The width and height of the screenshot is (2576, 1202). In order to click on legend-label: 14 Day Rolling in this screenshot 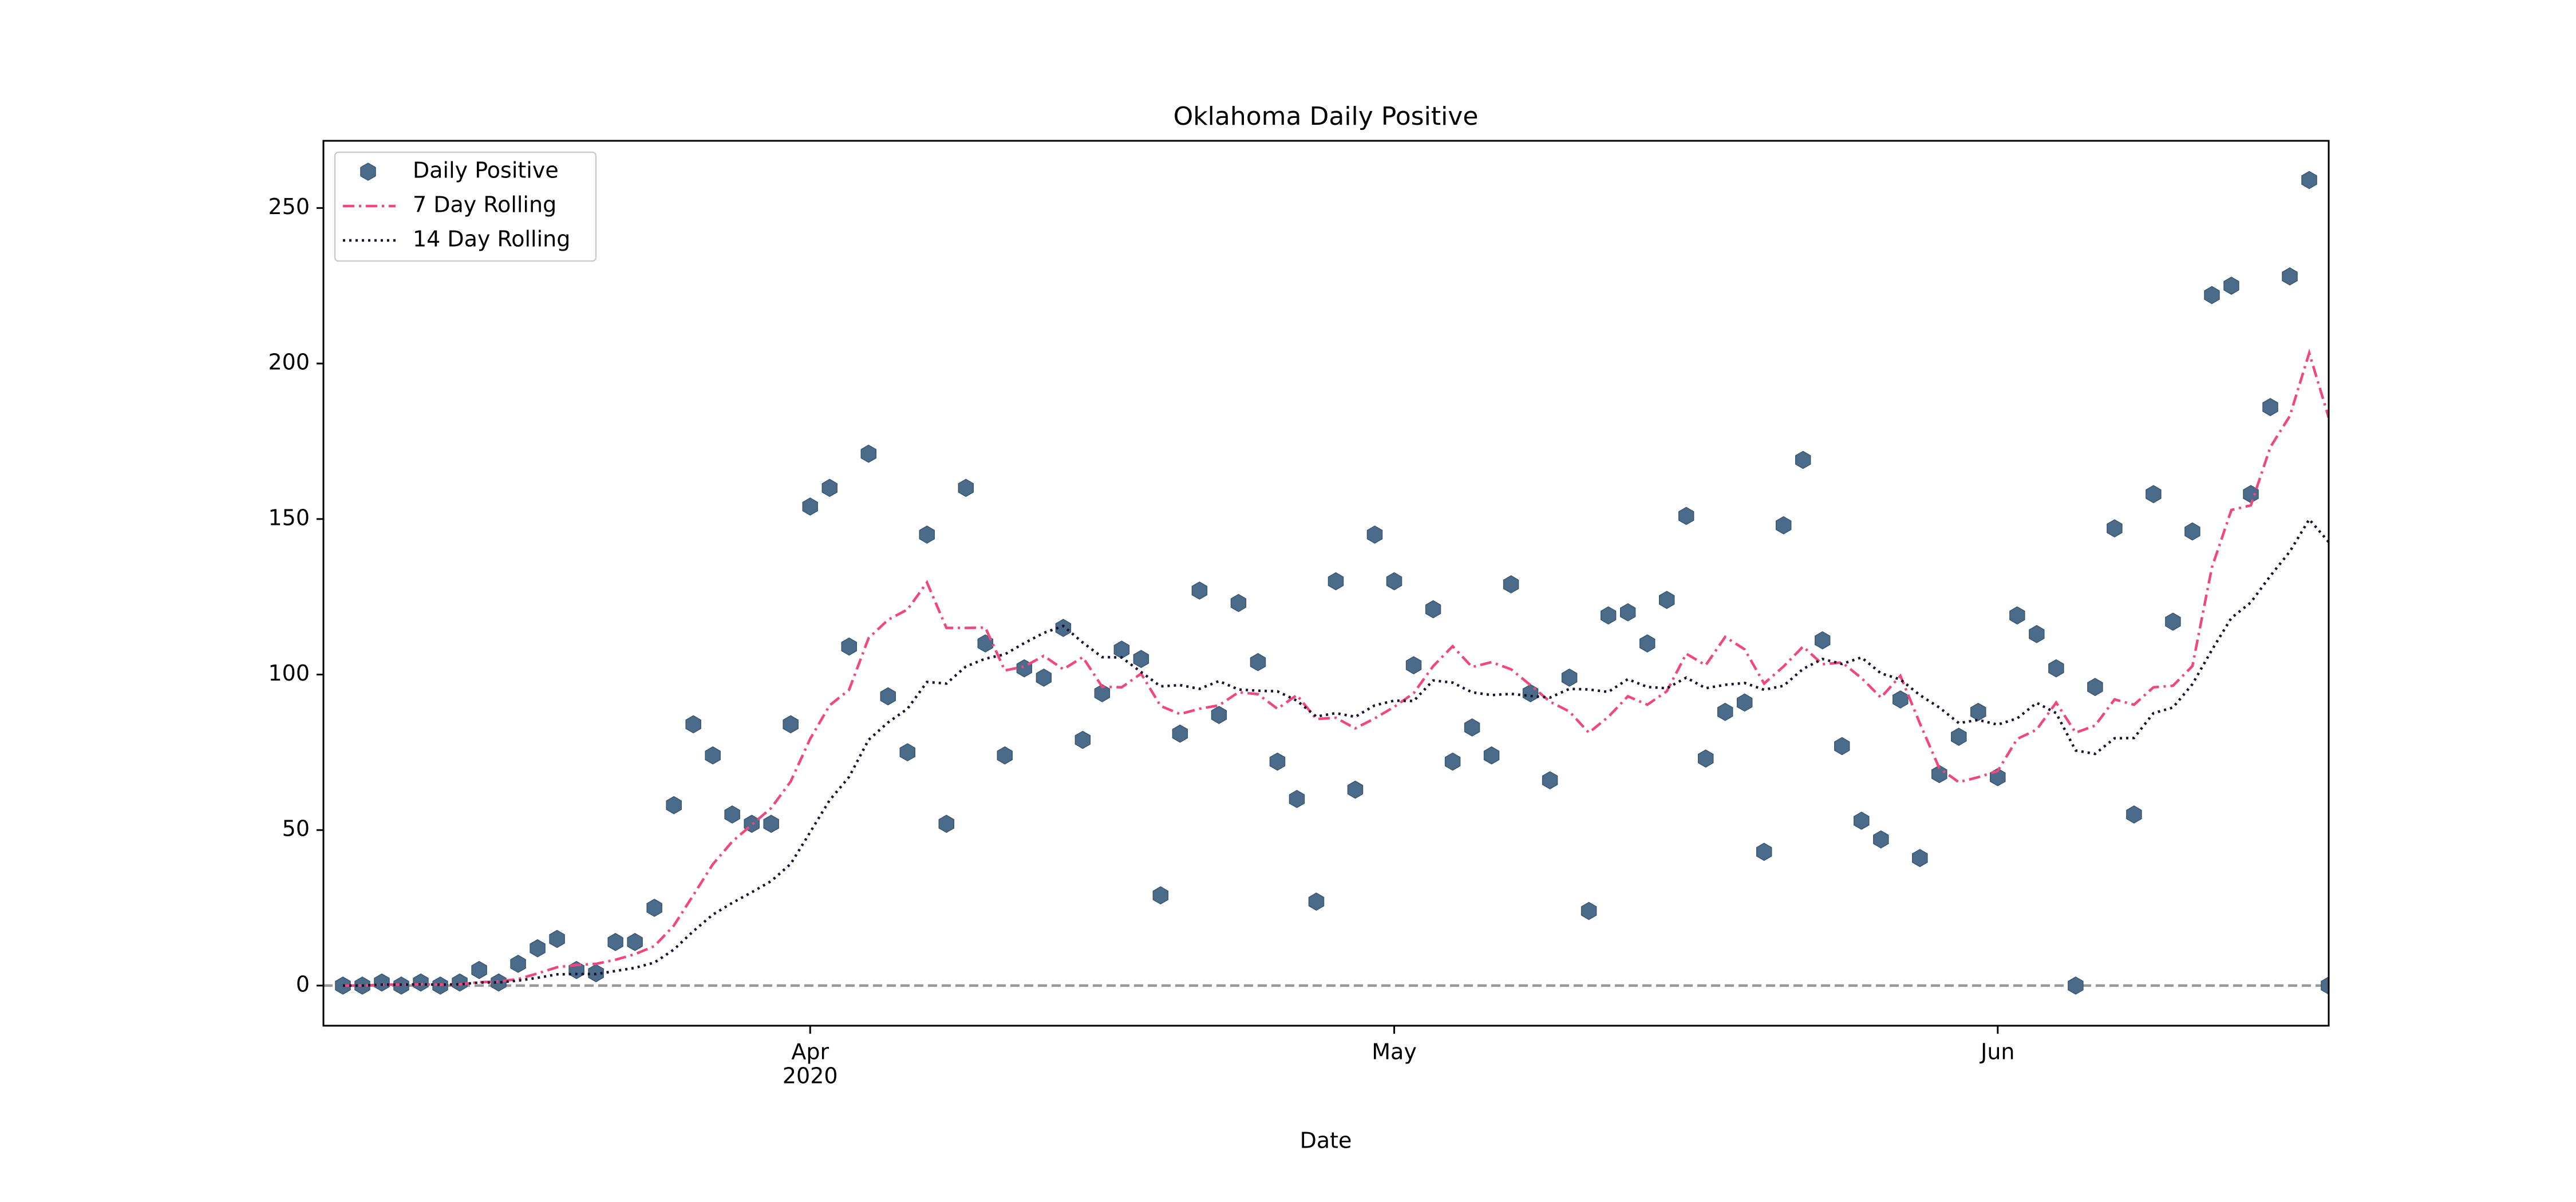, I will do `click(491, 239)`.